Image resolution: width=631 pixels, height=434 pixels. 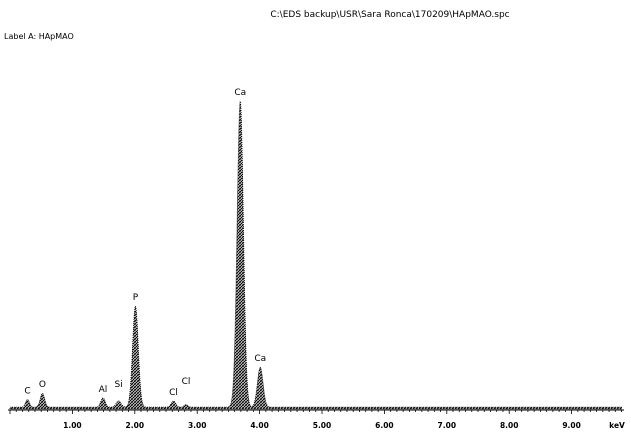 What do you see at coordinates (384, 425) in the screenshot?
I see `x-tick-label: 6.00` at bounding box center [384, 425].